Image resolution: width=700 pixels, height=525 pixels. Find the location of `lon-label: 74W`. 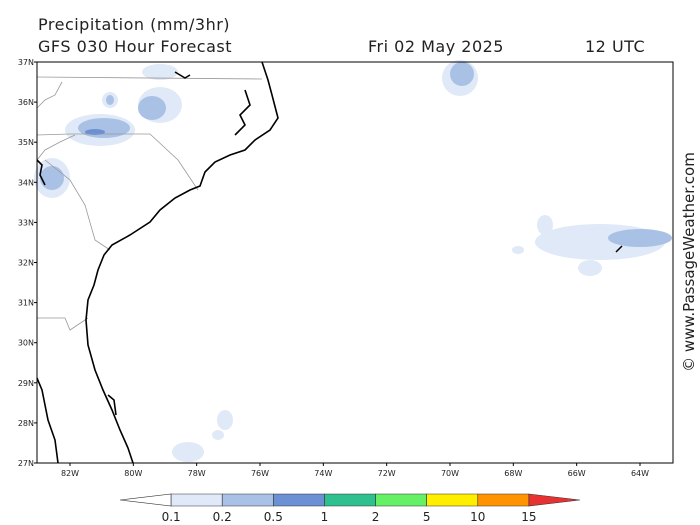

lon-label: 74W is located at coordinates (323, 473).